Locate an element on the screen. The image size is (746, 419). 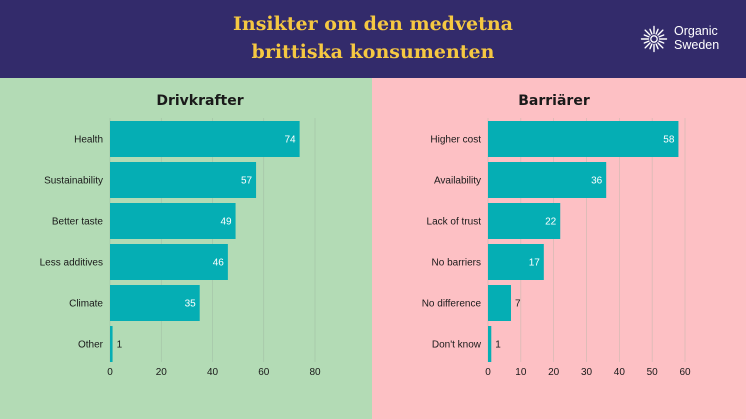
barrier-category-label: No barriers is located at coordinates (456, 263).